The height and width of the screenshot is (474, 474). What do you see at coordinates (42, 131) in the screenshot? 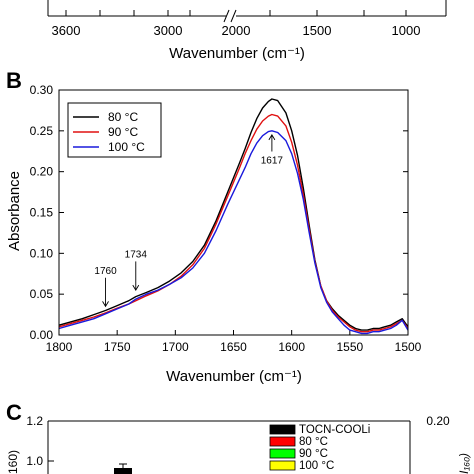
I see `y-tick-label: 0.25` at bounding box center [42, 131].